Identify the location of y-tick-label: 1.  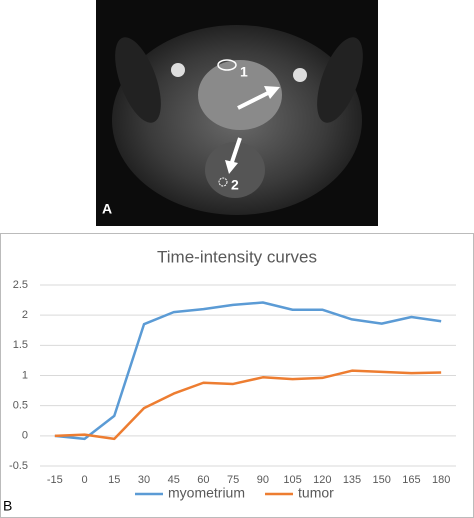
(25, 375).